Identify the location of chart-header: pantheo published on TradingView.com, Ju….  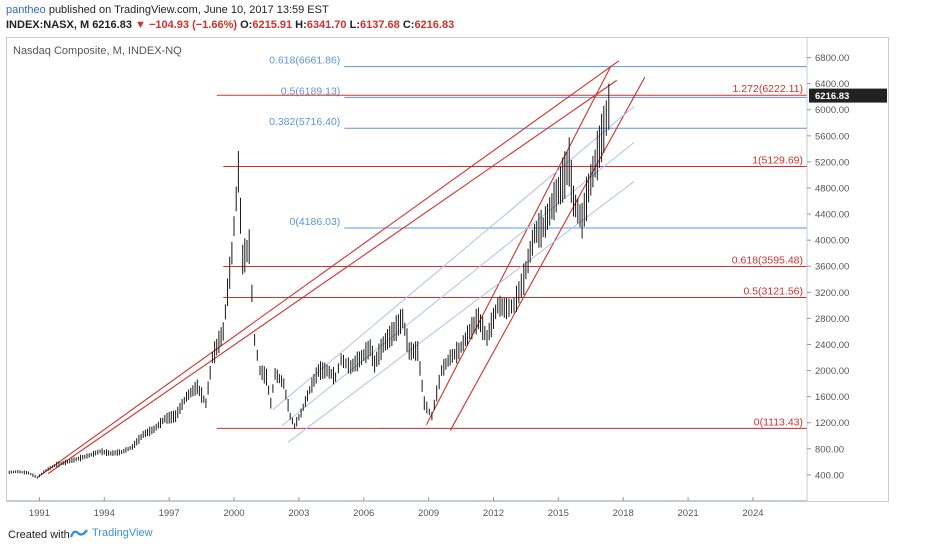
(466, 18).